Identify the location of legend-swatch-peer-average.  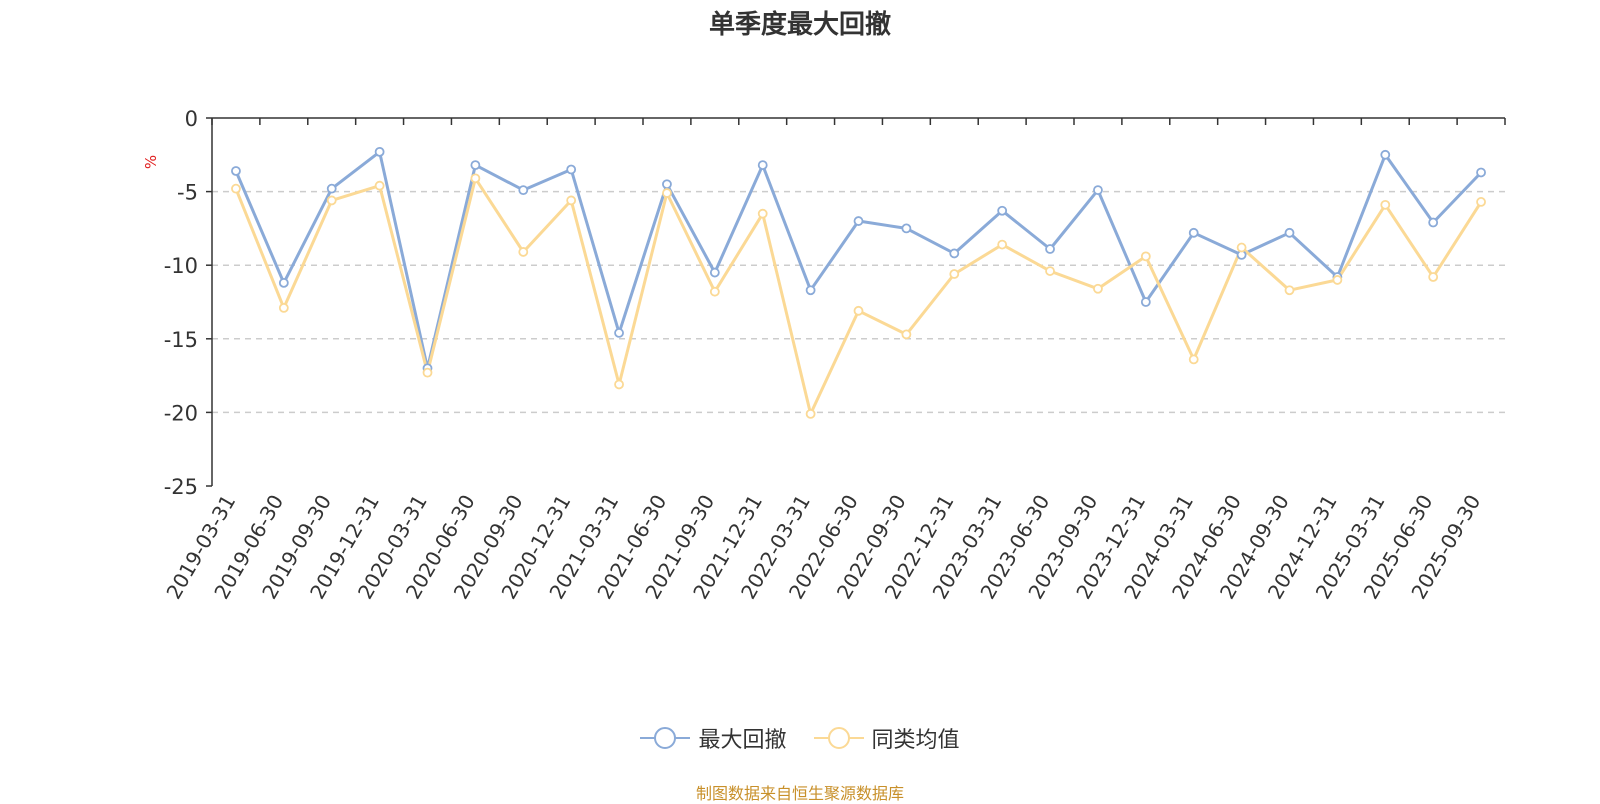
(838, 738).